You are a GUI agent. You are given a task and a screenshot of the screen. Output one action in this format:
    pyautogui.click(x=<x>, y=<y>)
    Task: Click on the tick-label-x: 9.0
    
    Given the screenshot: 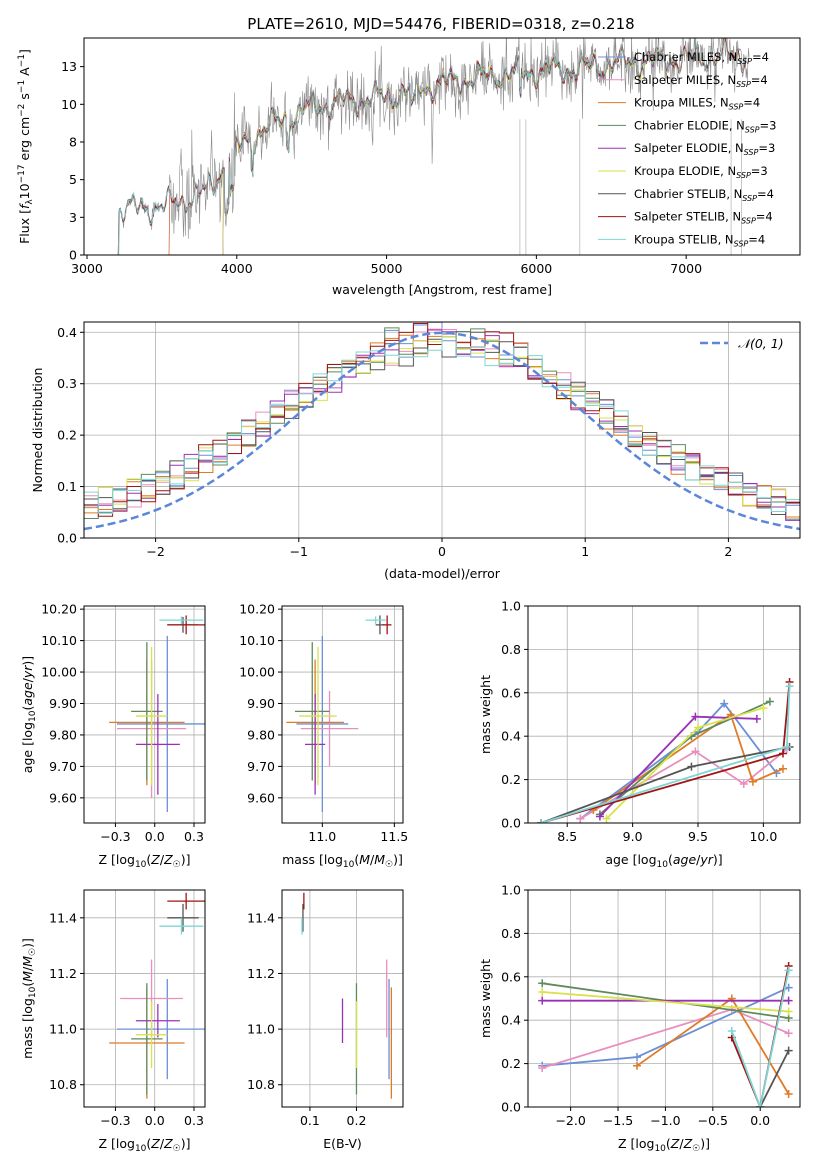 What is the action you would take?
    pyautogui.click(x=633, y=836)
    